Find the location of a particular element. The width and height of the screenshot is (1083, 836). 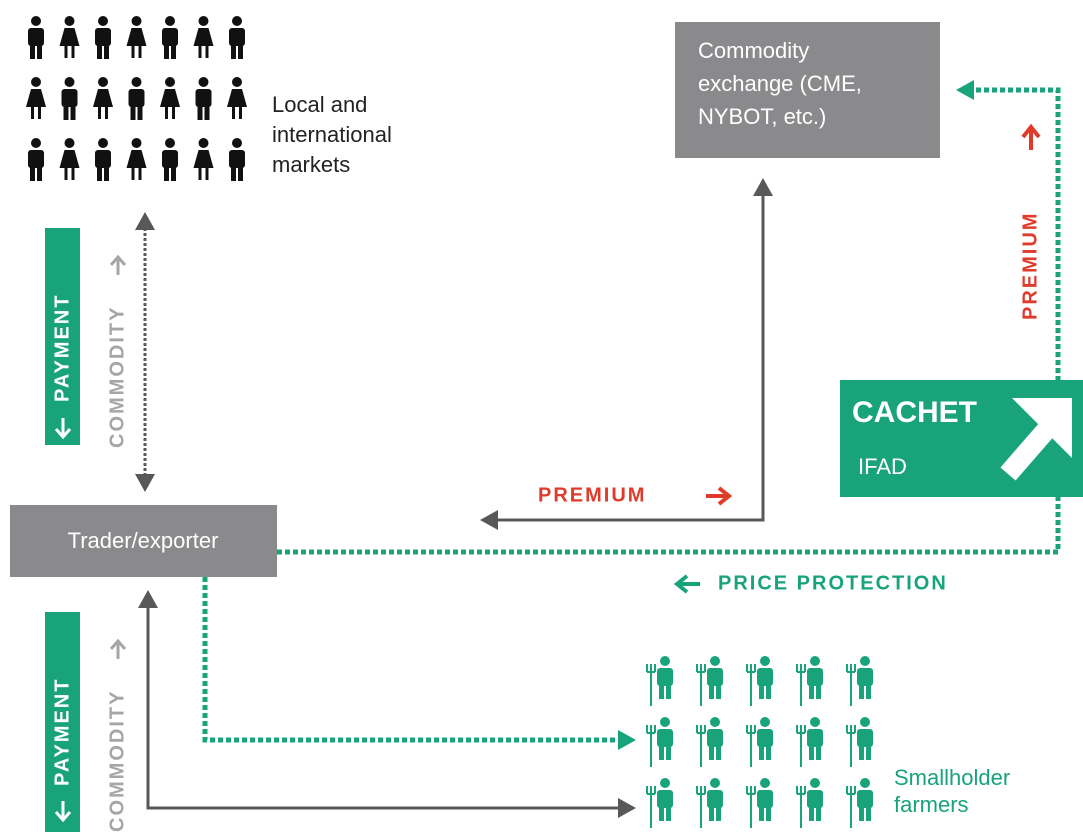

cachet-subtitle: IFAD is located at coordinates (882, 466).